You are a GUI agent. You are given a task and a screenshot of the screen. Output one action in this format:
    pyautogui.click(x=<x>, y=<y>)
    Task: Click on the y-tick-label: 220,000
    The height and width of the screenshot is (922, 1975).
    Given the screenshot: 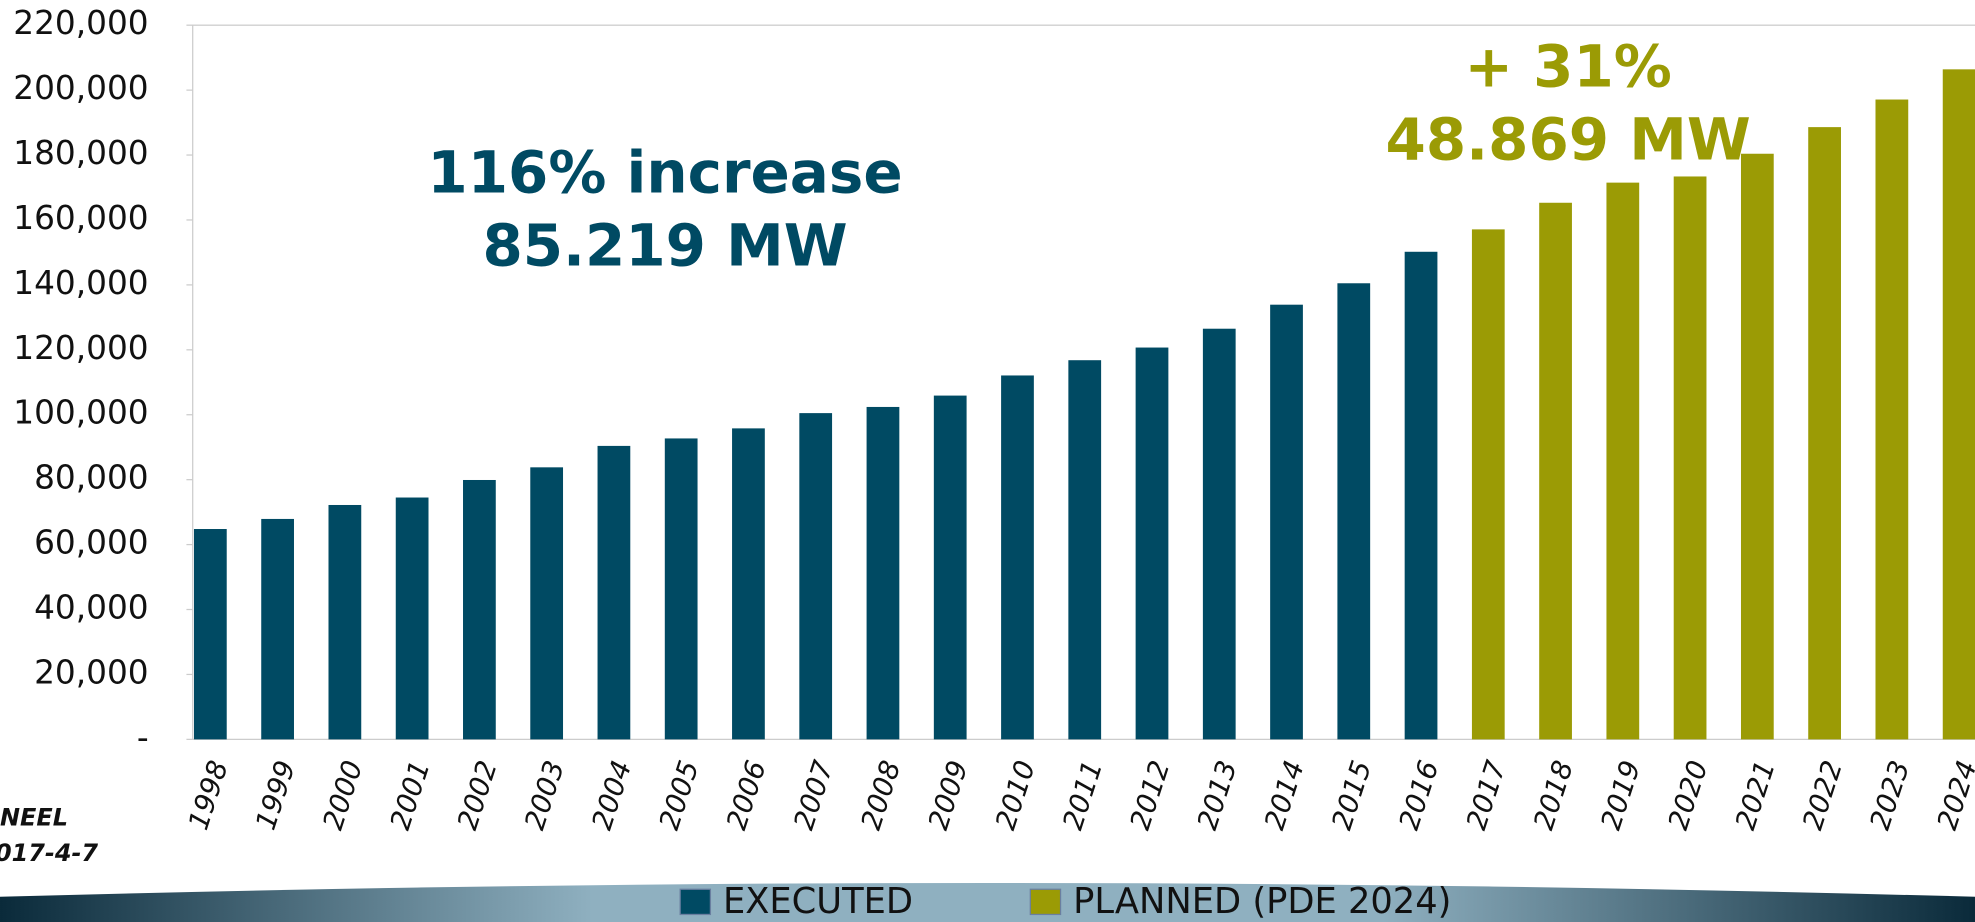 What is the action you would take?
    pyautogui.click(x=80, y=23)
    